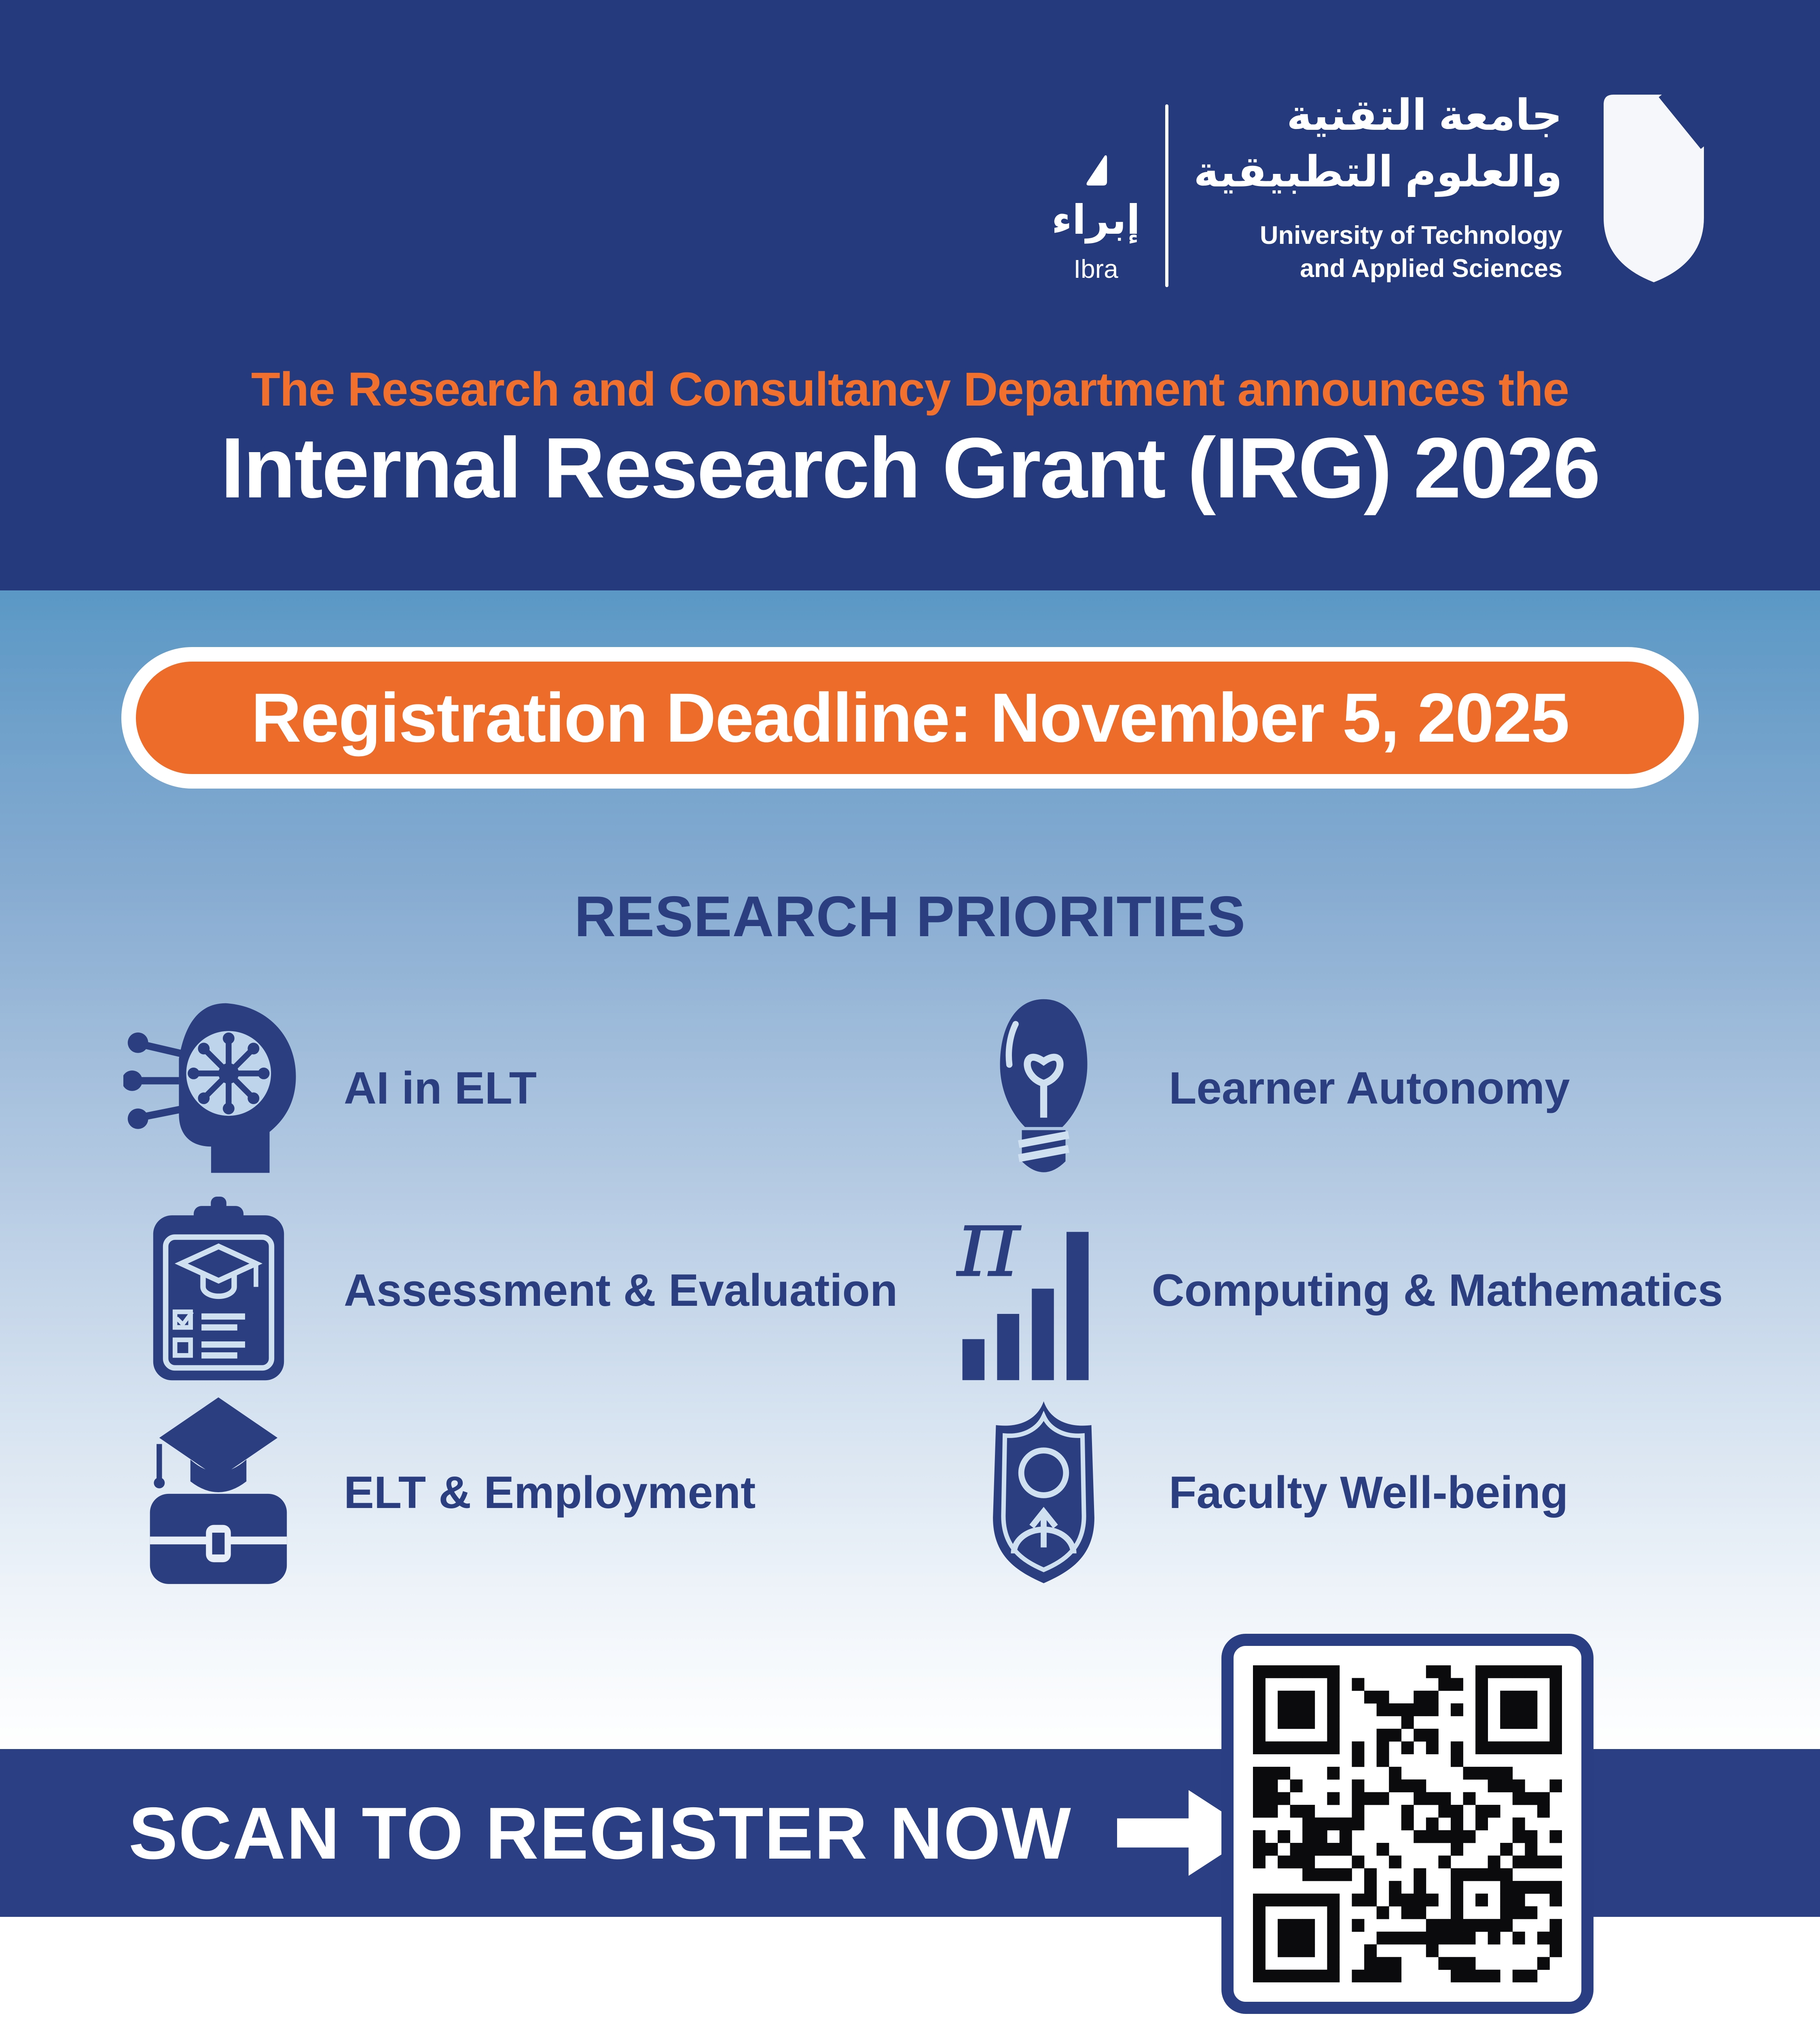 The image size is (1820, 2022). I want to click on branch-name-arabic: إبراء, so click(1096, 220).